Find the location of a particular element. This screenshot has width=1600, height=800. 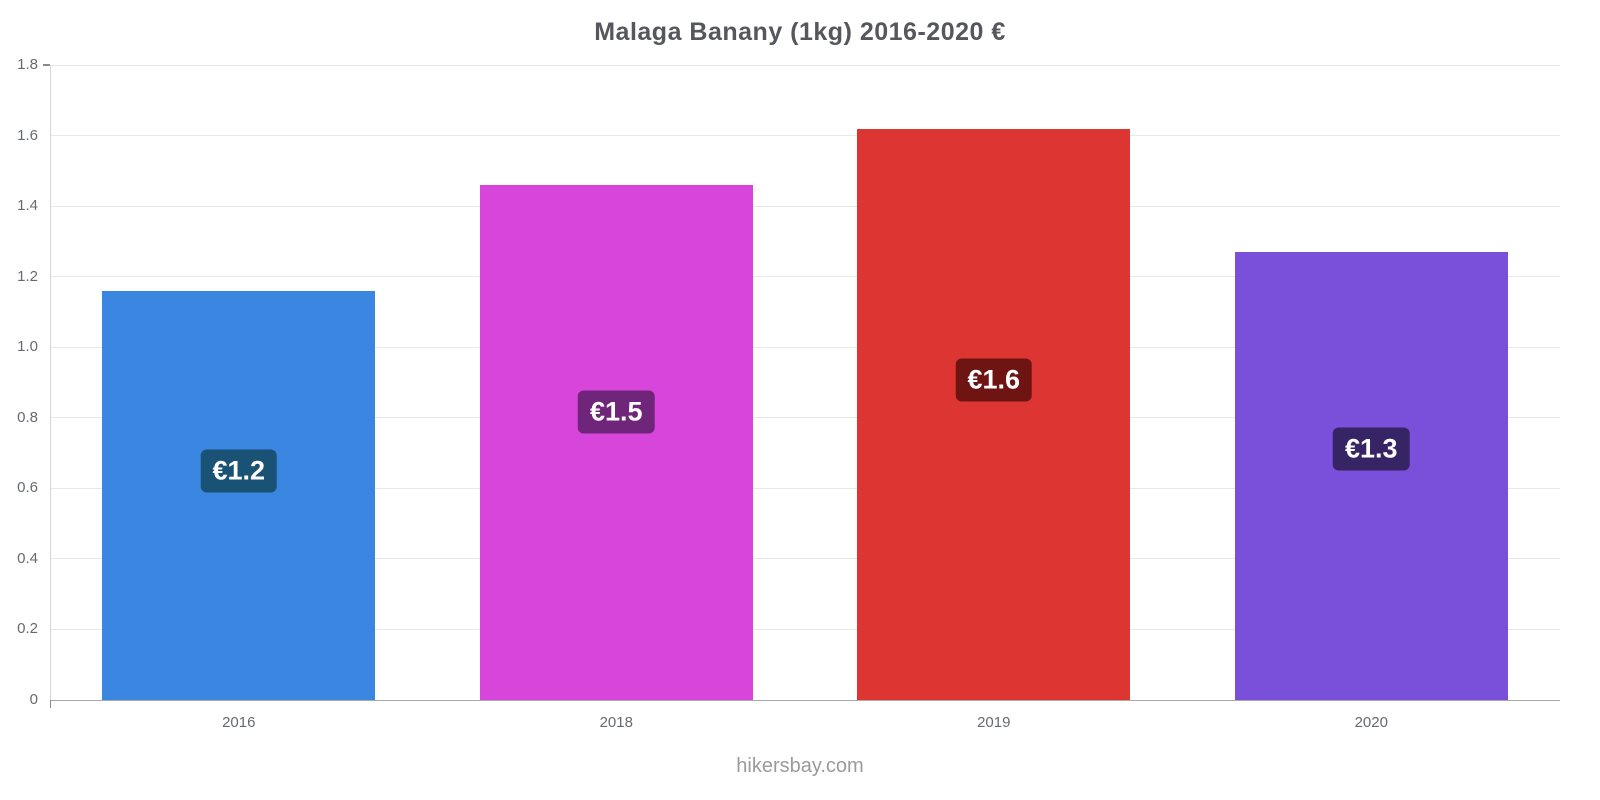

bar-2018 is located at coordinates (616, 442).